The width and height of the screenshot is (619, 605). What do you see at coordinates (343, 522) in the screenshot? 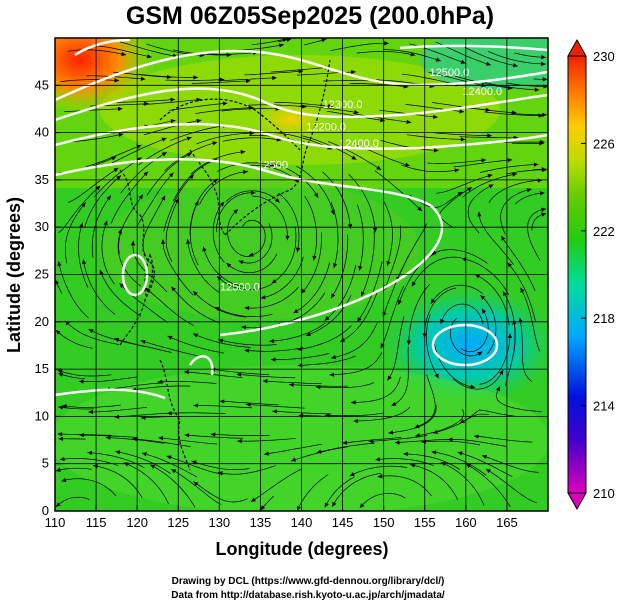
I see `x-tick-label: 145` at bounding box center [343, 522].